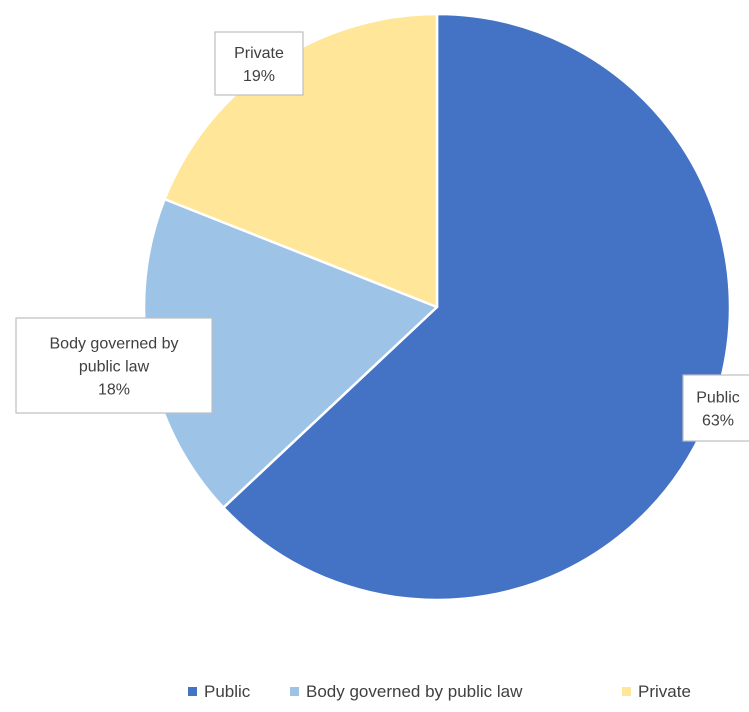 The height and width of the screenshot is (712, 749). I want to click on data-label-category: Body governed by, so click(114, 344).